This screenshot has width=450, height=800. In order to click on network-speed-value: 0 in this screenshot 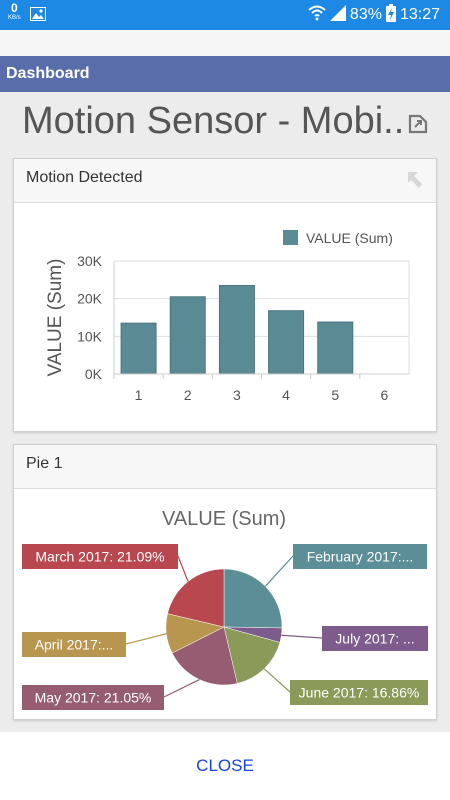, I will do `click(14, 8)`.